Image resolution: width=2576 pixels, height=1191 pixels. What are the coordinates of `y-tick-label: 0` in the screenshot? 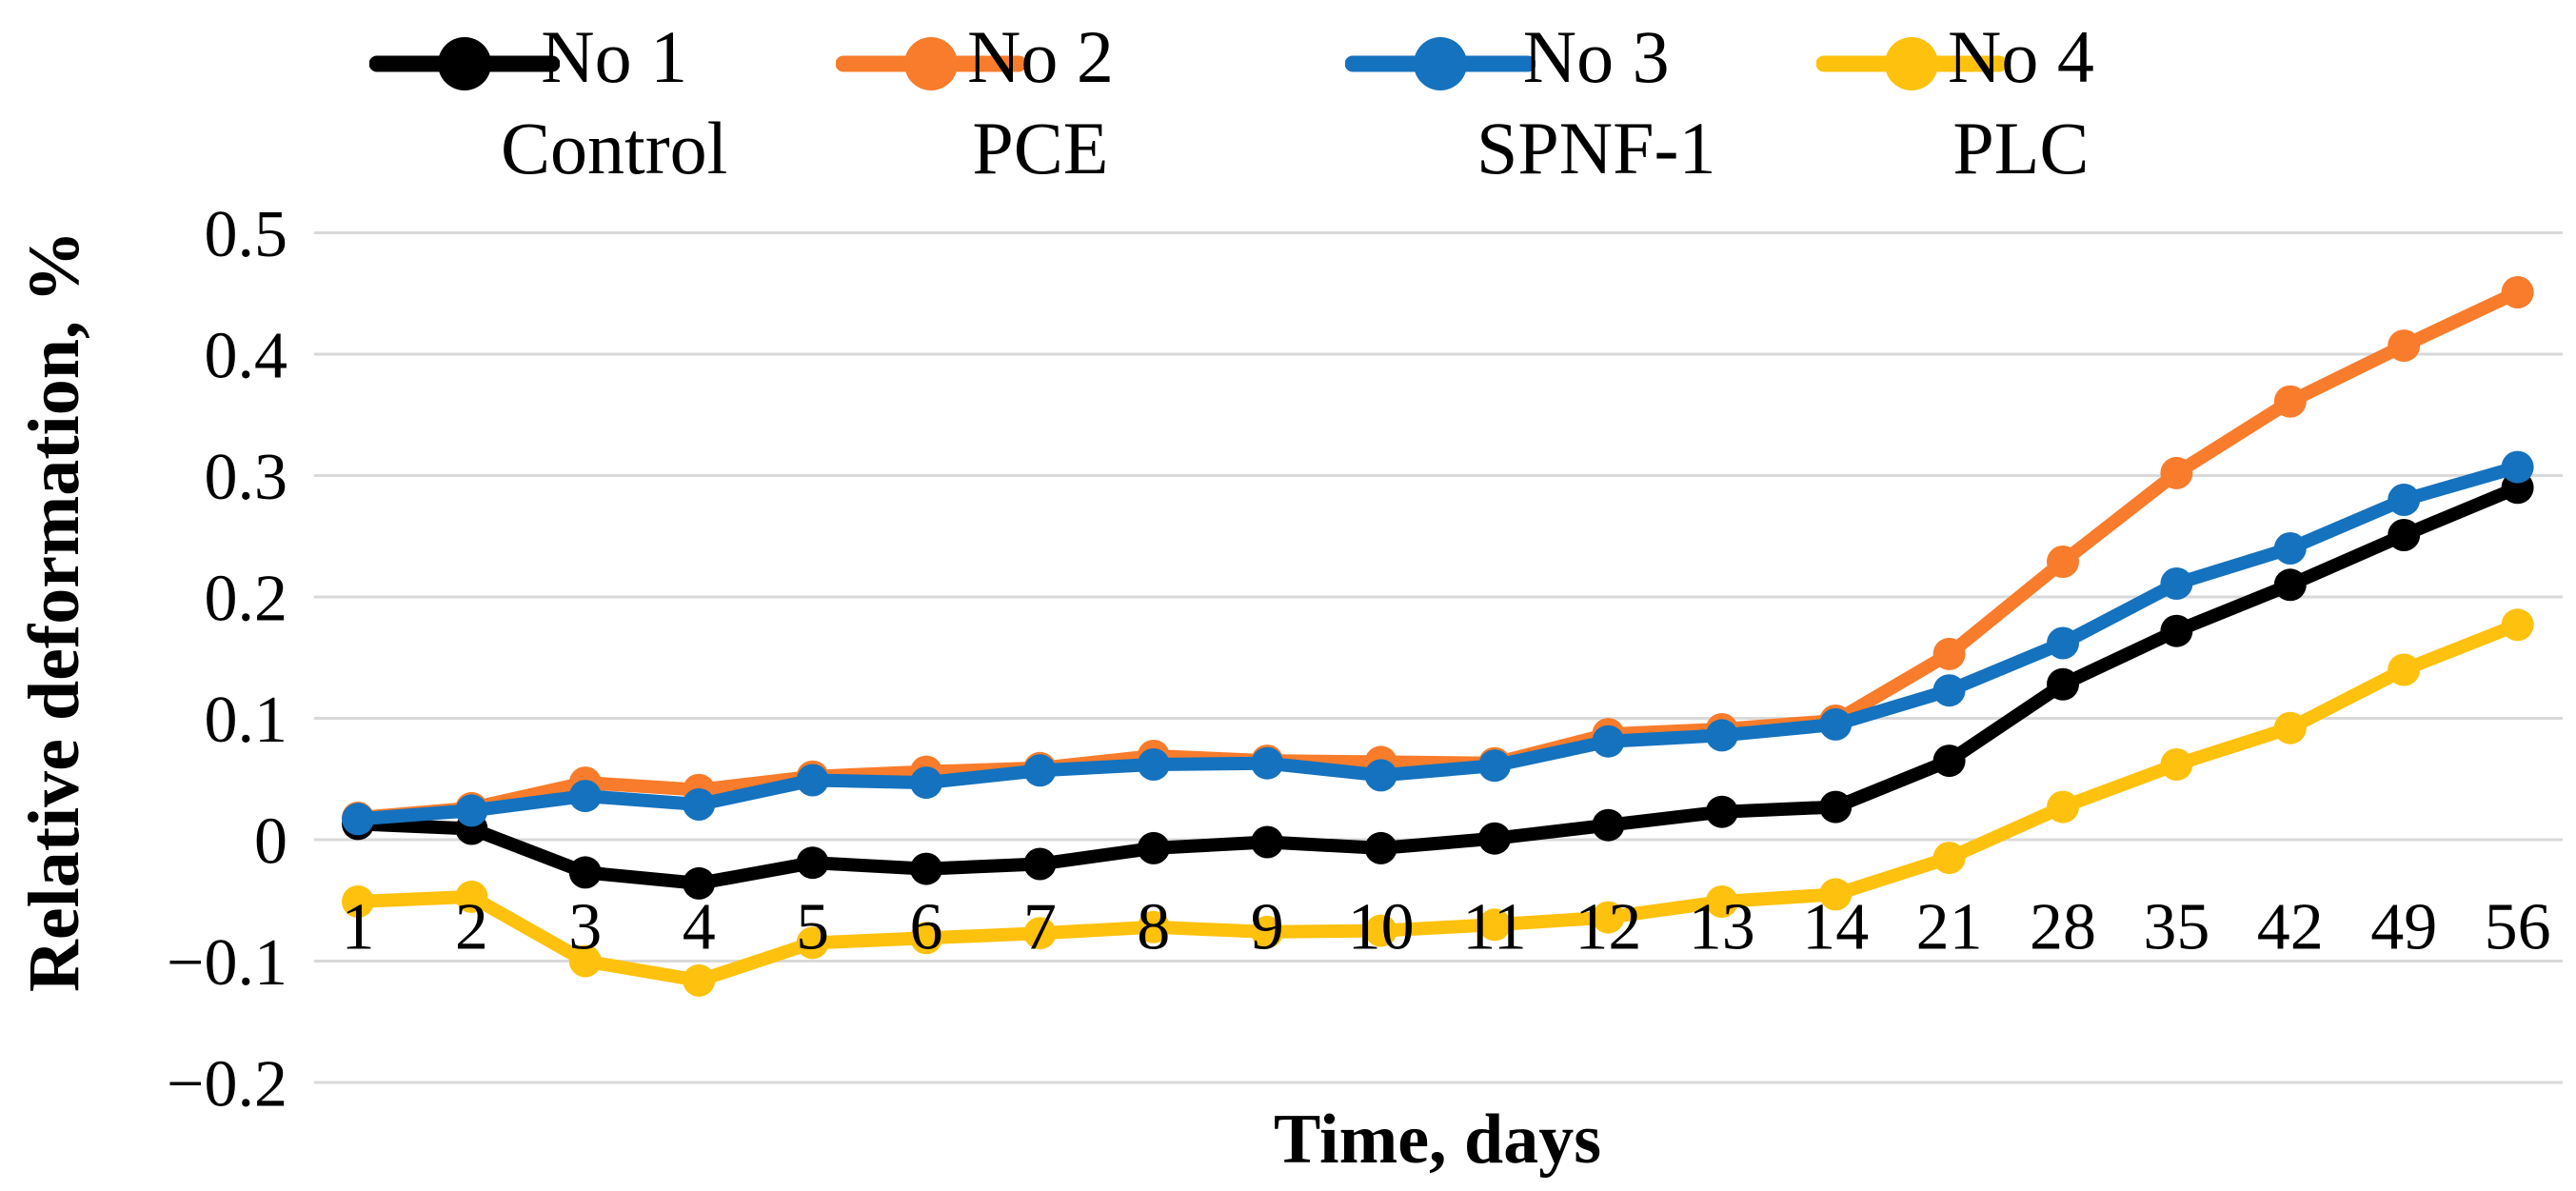 It's located at (270, 842).